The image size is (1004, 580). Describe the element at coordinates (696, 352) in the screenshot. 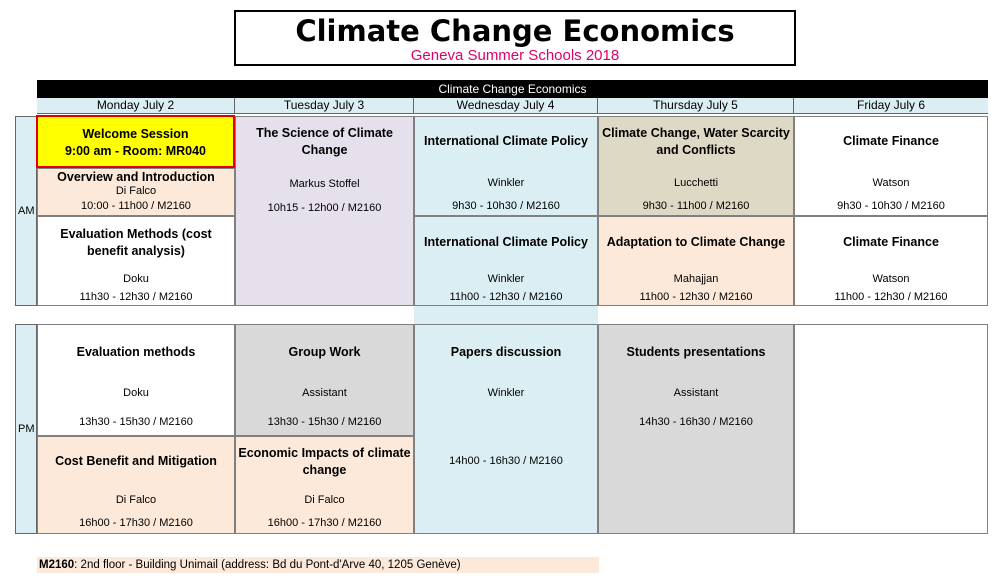

I see `session-title: Students presentations` at that location.